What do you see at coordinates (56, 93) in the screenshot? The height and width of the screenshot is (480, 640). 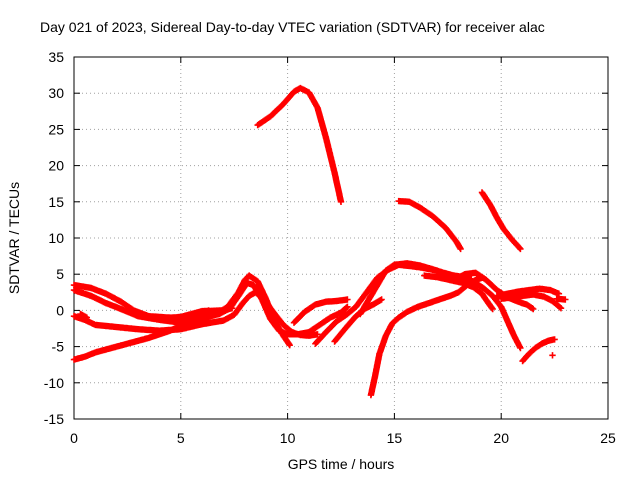 I see `y-tick-label: 30` at bounding box center [56, 93].